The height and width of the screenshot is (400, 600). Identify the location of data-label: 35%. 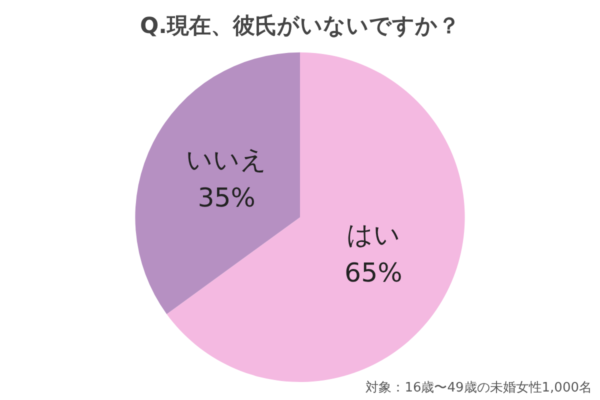
(227, 199).